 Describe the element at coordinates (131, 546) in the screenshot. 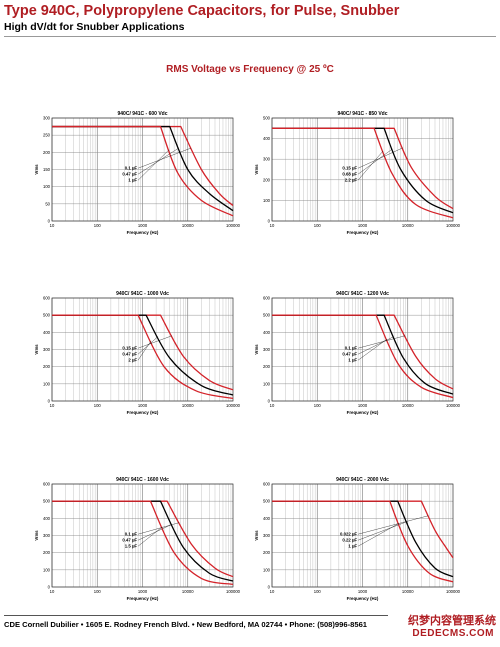

I see `series-label: 1.5 µF` at that location.